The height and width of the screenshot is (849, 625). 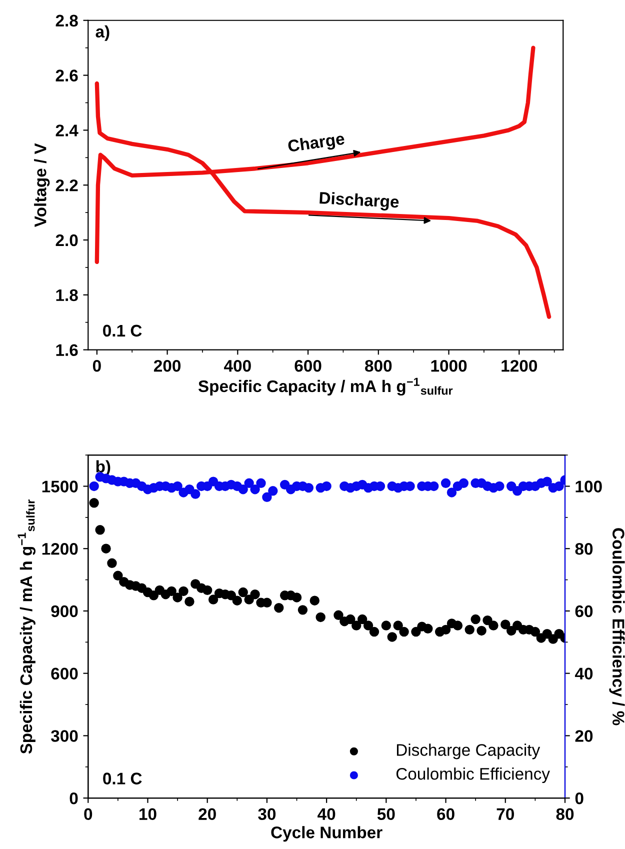 What do you see at coordinates (386, 814) in the screenshot?
I see `x-tick-label: 50` at bounding box center [386, 814].